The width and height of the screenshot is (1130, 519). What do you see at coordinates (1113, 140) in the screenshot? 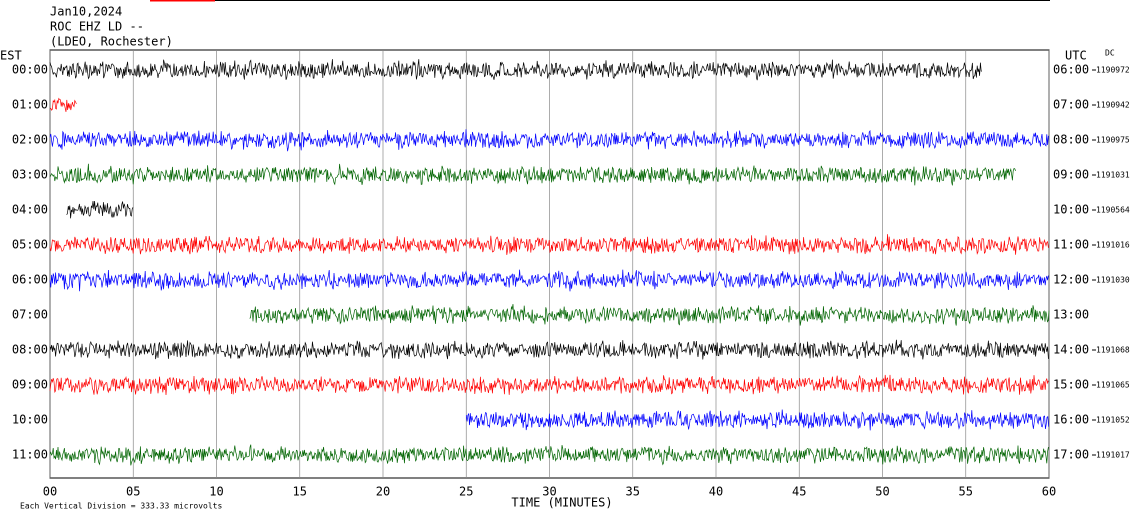
I see `row-value: 1190975` at bounding box center [1113, 140].